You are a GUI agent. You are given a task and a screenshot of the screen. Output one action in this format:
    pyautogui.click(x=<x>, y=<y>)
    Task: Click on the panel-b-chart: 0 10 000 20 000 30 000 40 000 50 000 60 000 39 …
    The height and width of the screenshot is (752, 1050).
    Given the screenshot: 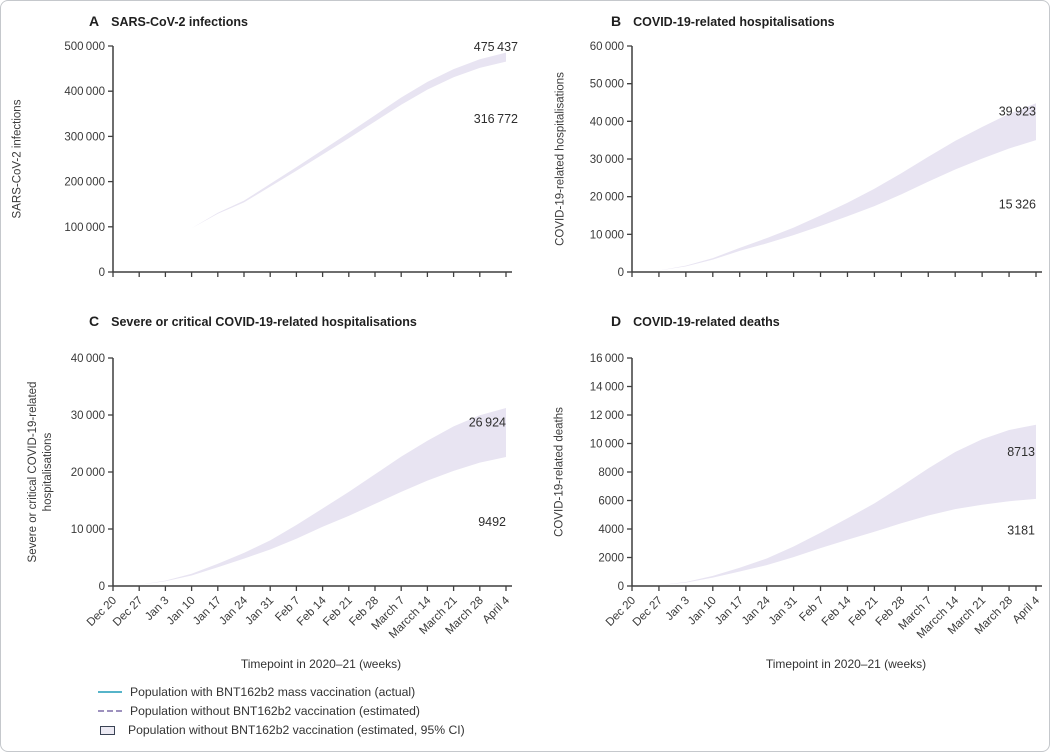 What is the action you would take?
    pyautogui.click(x=816, y=160)
    